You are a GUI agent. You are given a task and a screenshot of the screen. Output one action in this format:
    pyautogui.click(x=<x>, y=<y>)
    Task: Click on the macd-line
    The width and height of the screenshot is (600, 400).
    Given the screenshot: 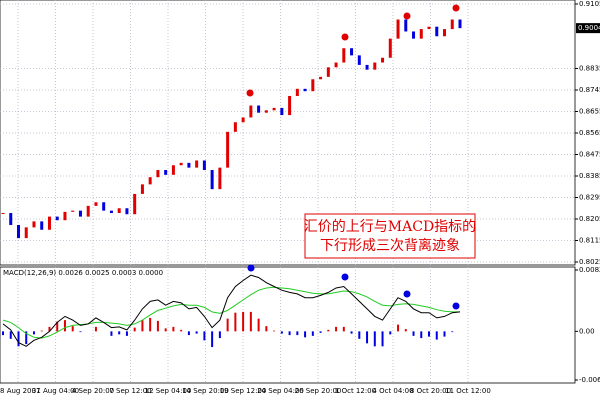 What is the action you would take?
    pyautogui.click(x=231, y=310)
    